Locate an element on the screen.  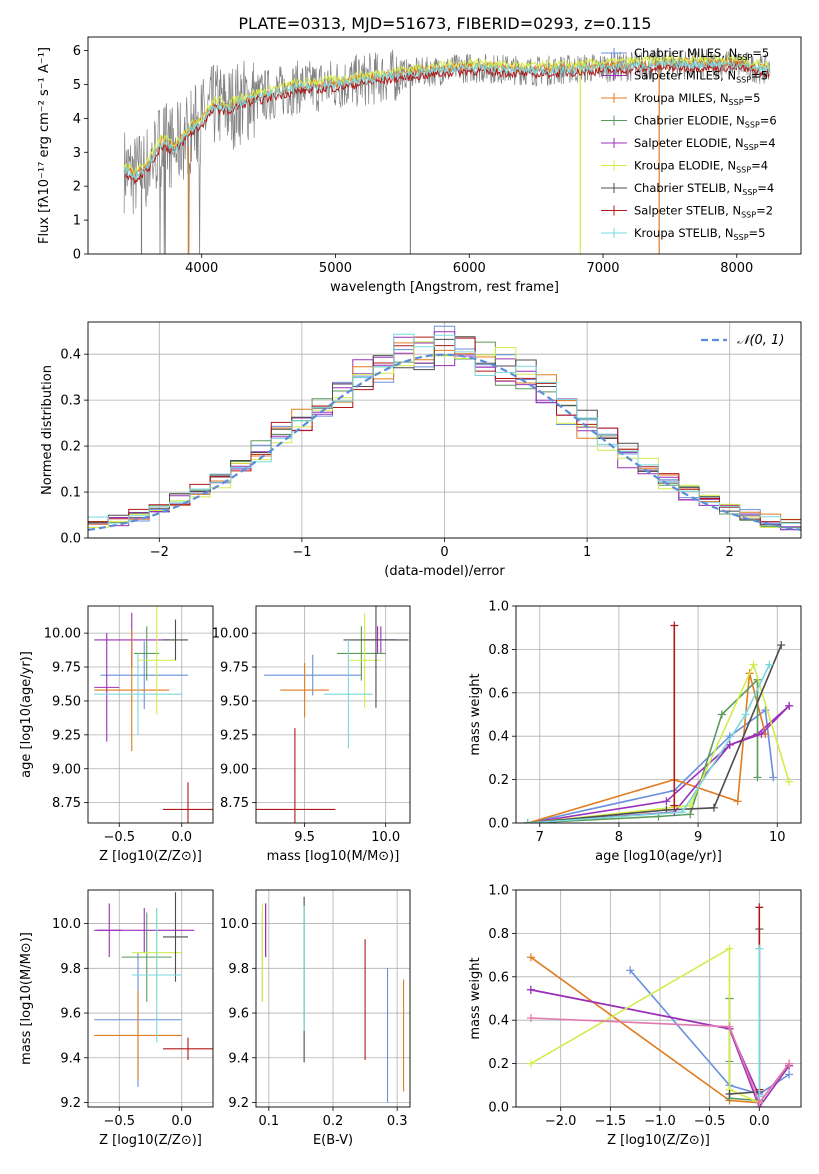
y-axis-label: mass weight is located at coordinates (475, 998).